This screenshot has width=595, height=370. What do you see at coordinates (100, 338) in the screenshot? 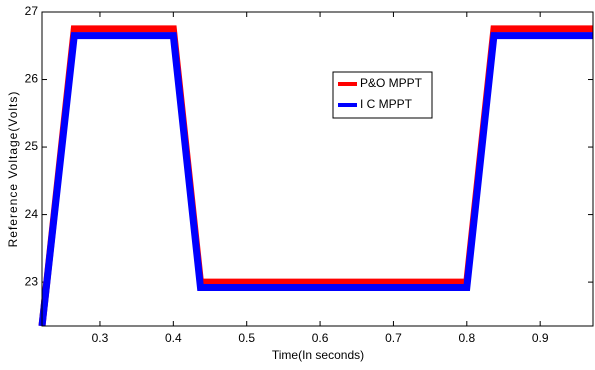
I see `x-tick-label: 0.3` at bounding box center [100, 338].